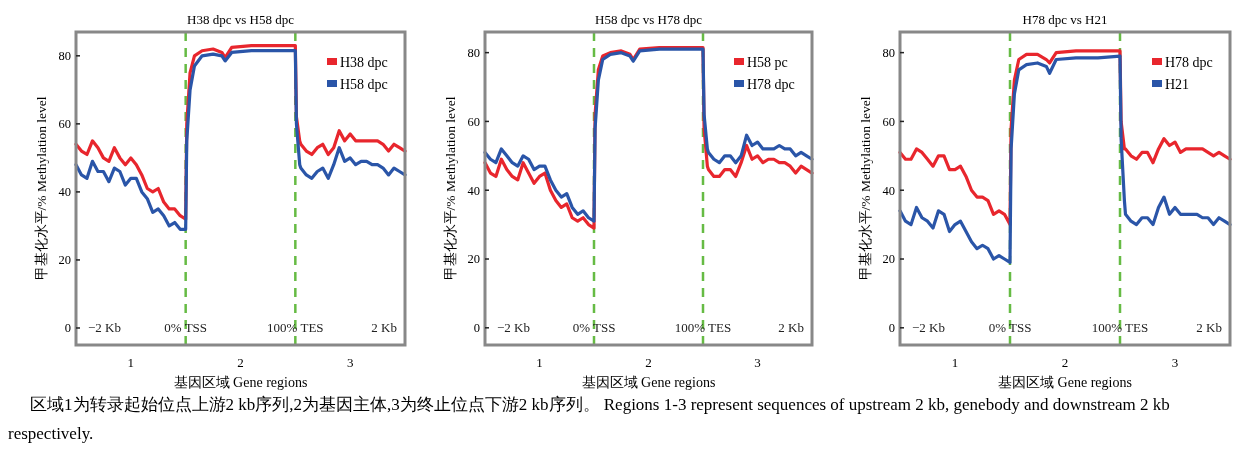 The height and width of the screenshot is (459, 1258). I want to click on legend-label: H21, so click(1177, 84).